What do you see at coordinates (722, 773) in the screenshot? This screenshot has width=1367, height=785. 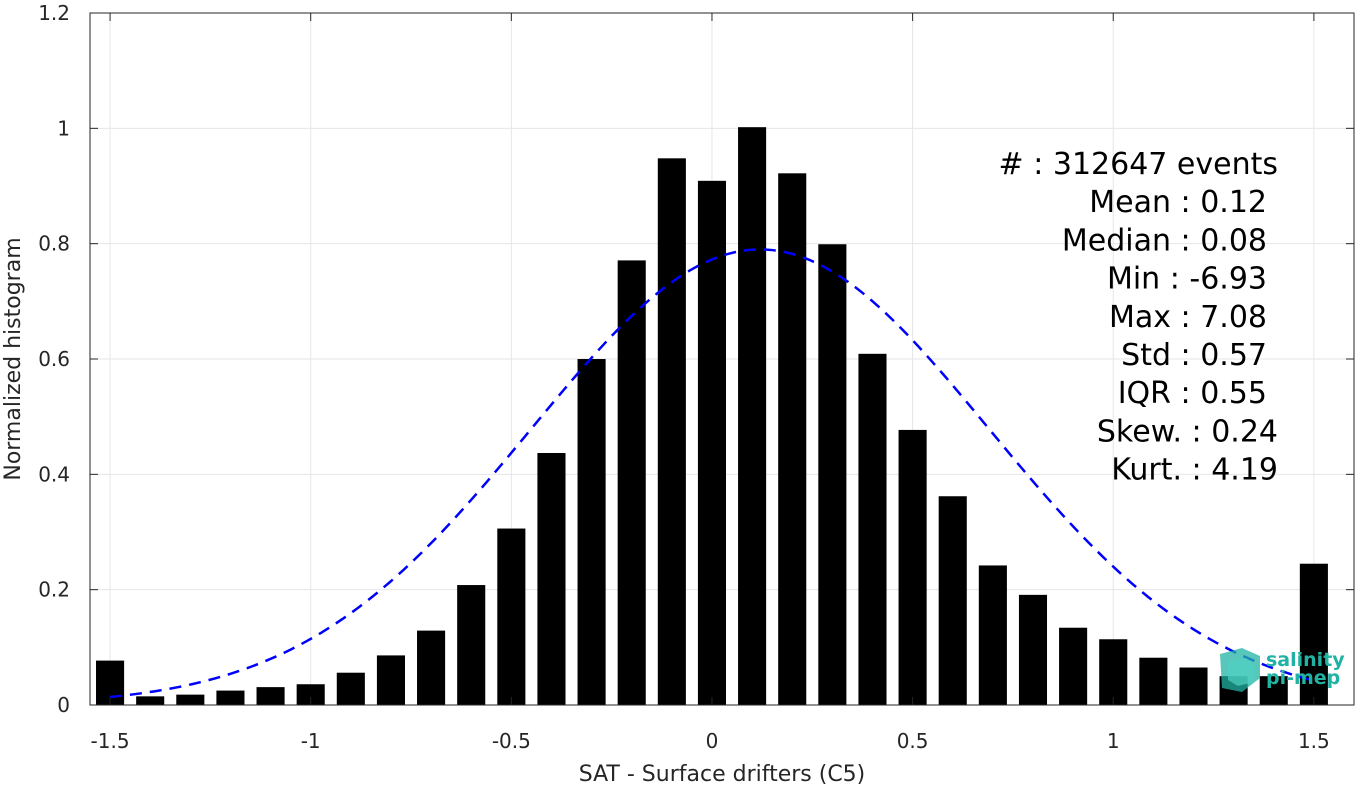 I see `x-axis-label: SAT - Surface drifters (C5)` at bounding box center [722, 773].